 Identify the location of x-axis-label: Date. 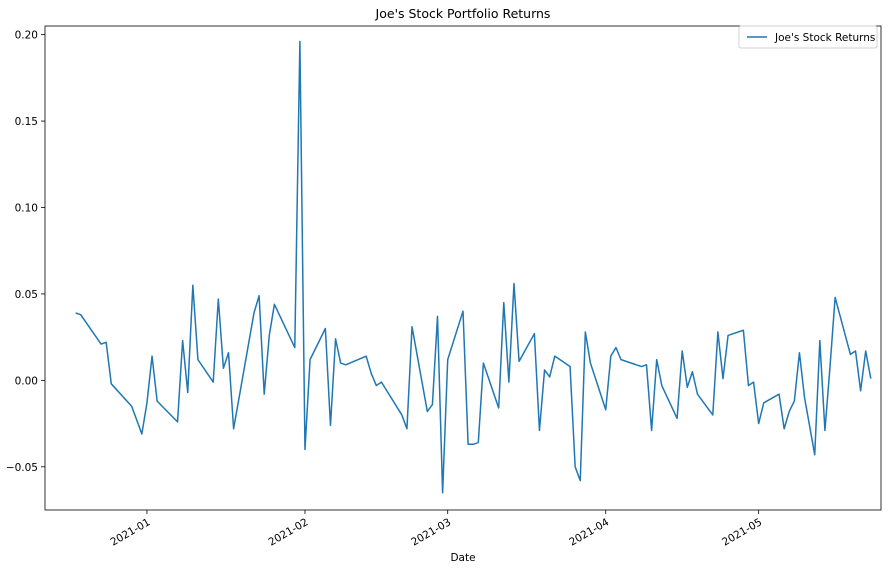
(462, 558).